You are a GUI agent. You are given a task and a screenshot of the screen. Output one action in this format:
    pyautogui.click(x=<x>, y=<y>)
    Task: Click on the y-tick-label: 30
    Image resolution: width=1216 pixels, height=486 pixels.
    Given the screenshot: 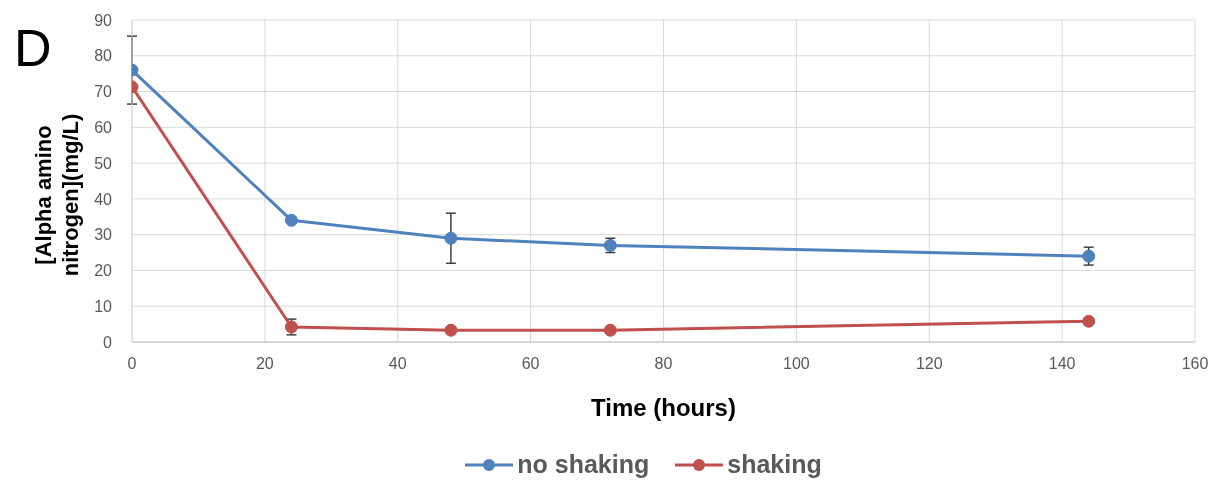 What is the action you would take?
    pyautogui.click(x=103, y=235)
    